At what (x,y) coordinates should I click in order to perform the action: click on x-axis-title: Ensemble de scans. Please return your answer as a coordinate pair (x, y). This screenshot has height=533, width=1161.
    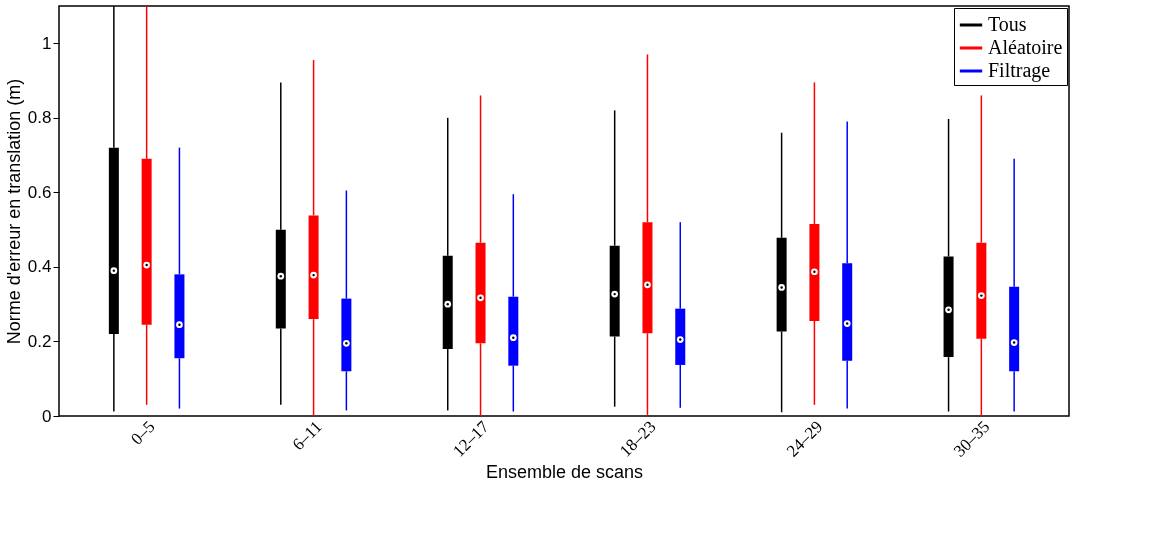
    Looking at the image, I should click on (564, 471).